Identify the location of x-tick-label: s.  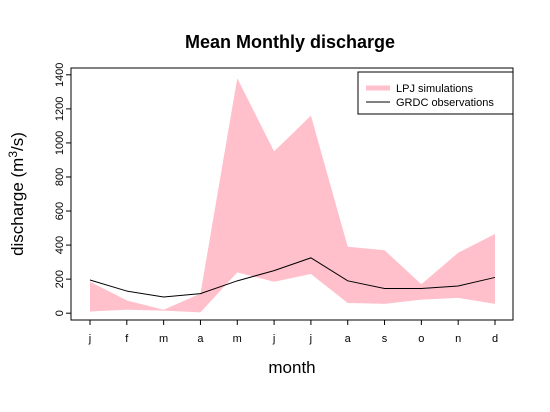
(385, 339).